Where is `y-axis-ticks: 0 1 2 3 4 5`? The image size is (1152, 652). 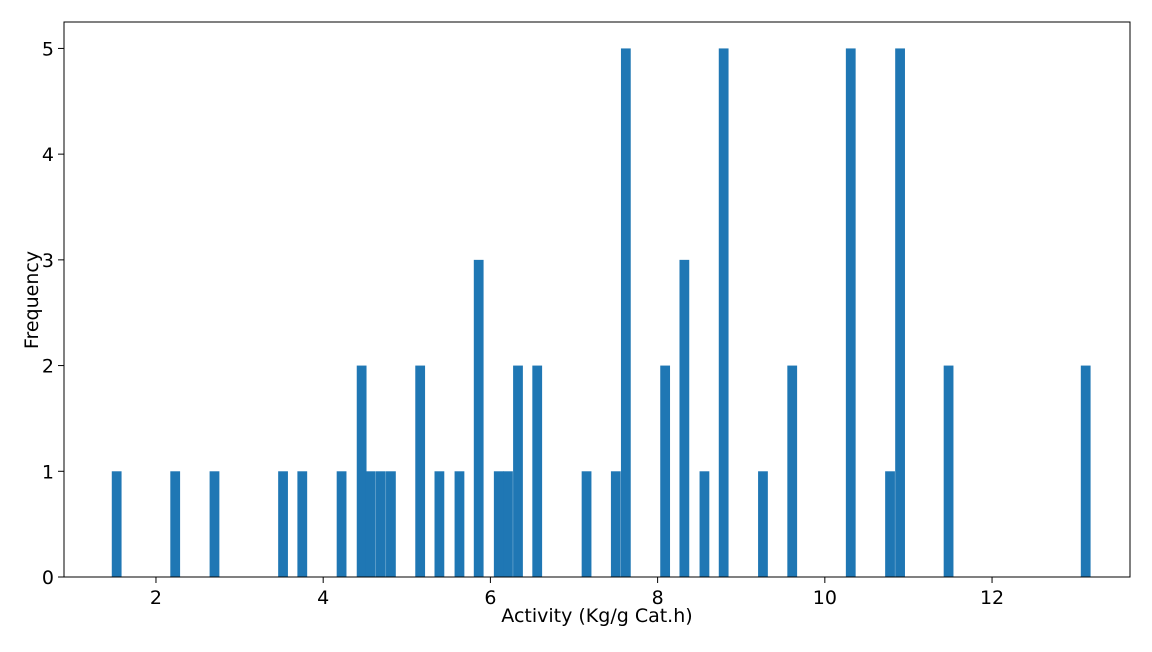
y-axis-ticks: 0 1 2 3 4 5 is located at coordinates (53, 313).